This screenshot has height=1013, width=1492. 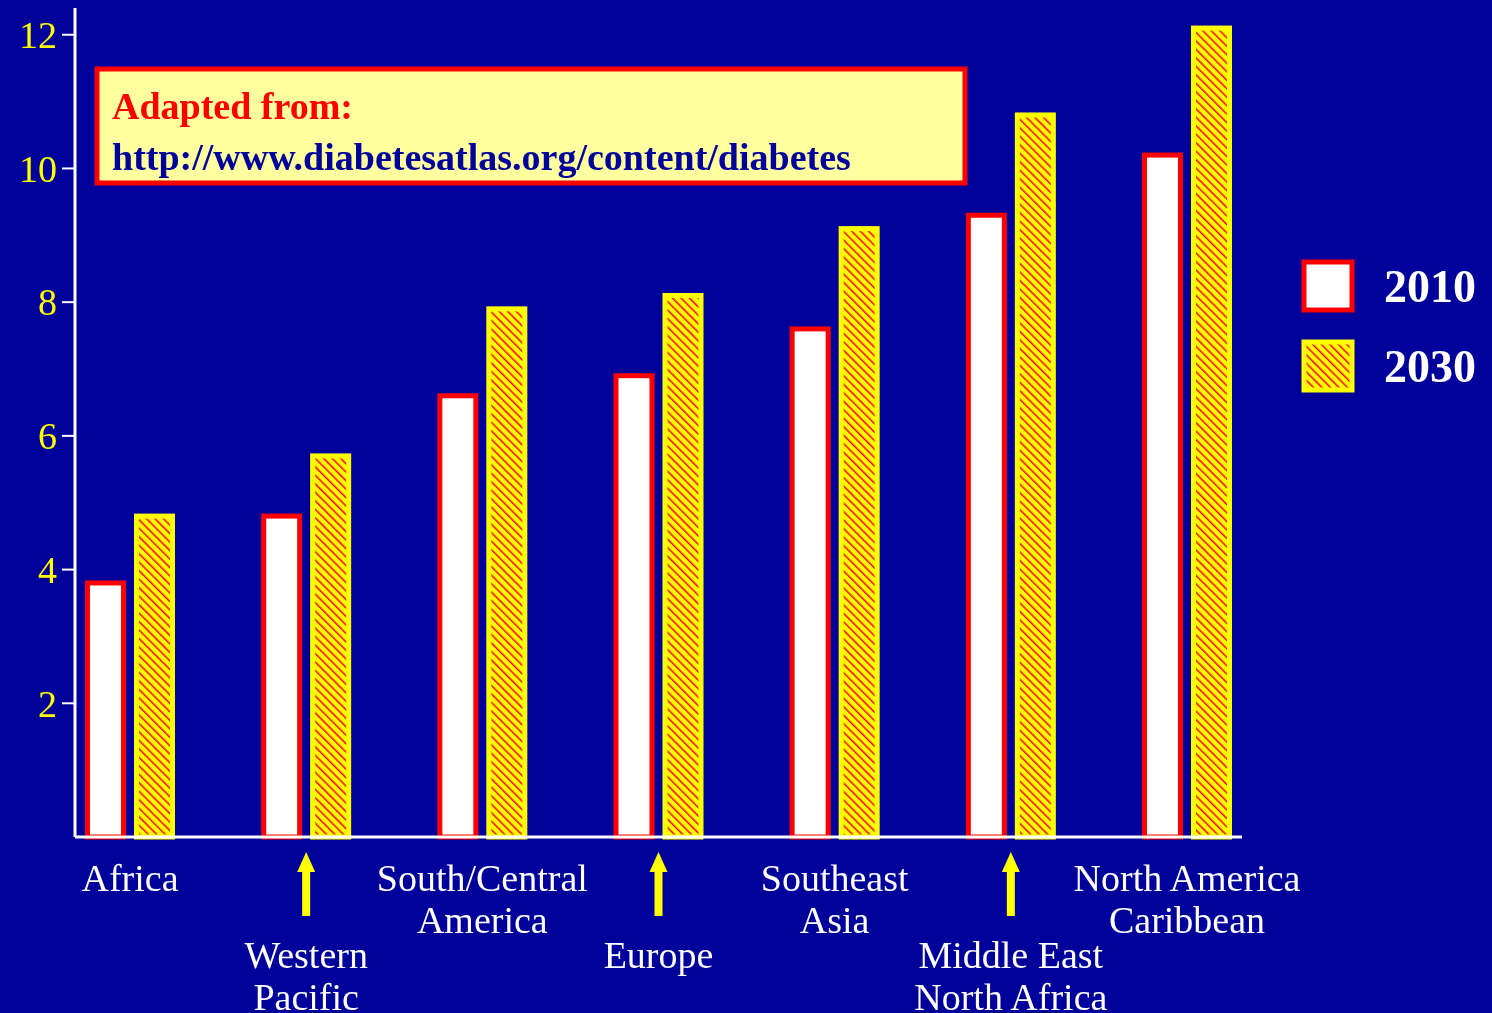 I want to click on y-tick-label: 12, so click(x=38, y=35).